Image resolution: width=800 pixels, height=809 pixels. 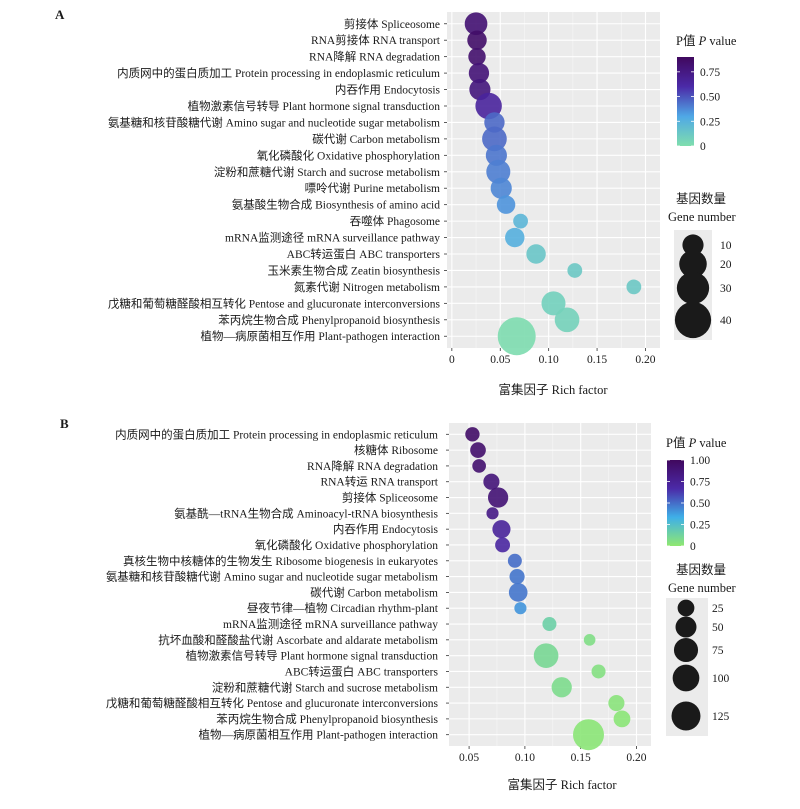 What do you see at coordinates (525, 758) in the screenshot?
I see `x-tick-label: 0.10` at bounding box center [525, 758].